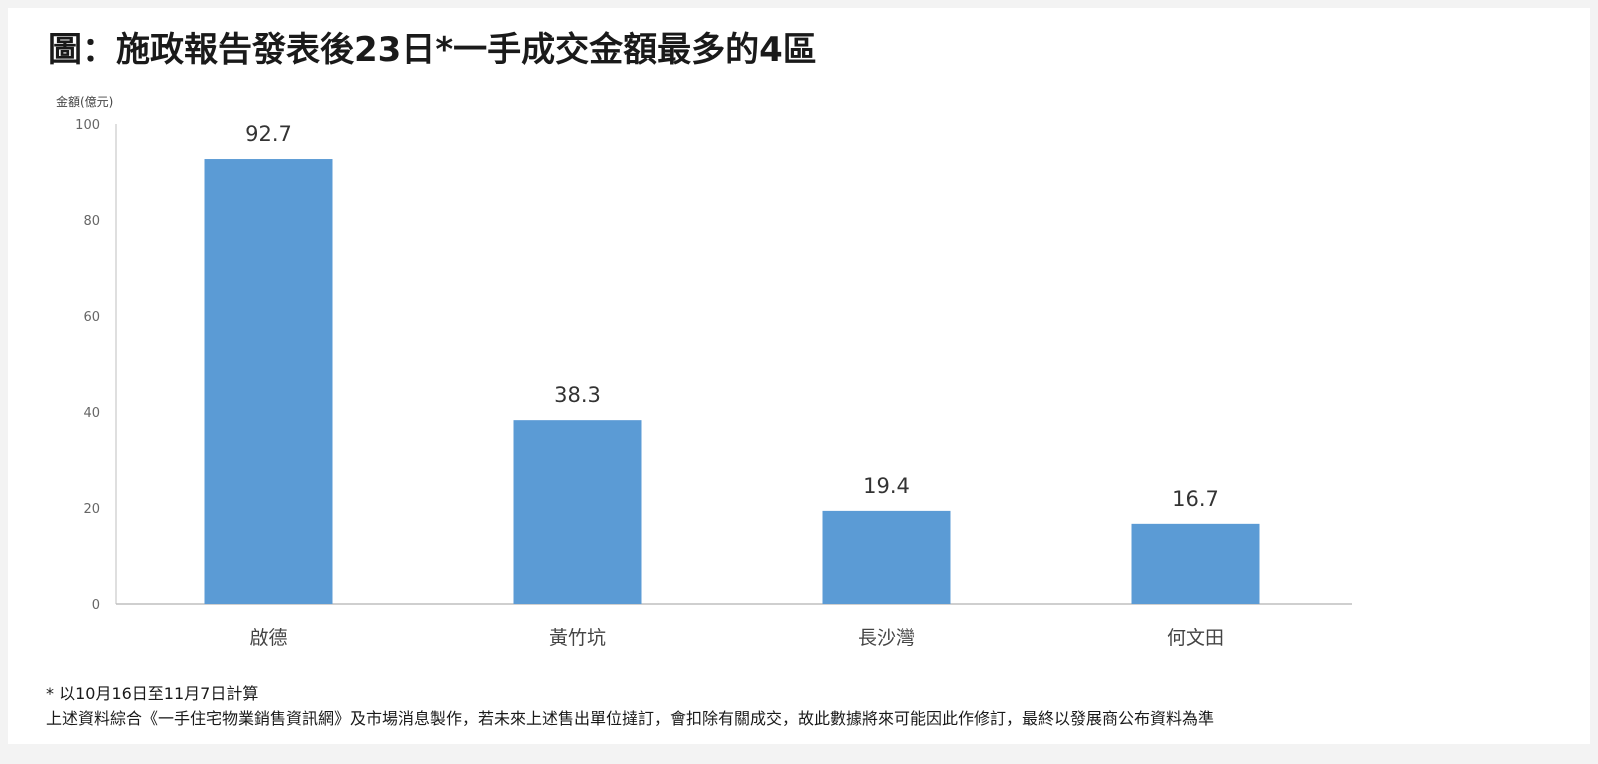  Describe the element at coordinates (268, 638) in the screenshot. I see `x-tick-label: 啟德` at that location.